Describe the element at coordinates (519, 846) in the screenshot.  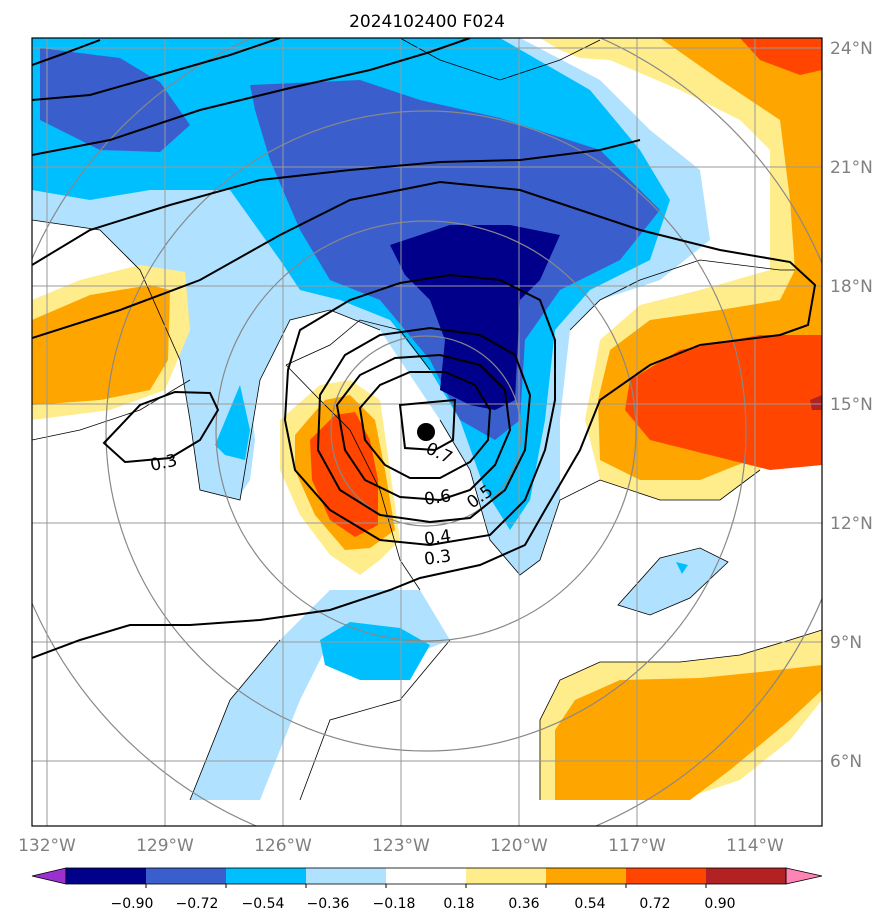
I see `lon-label: 120°W` at that location.